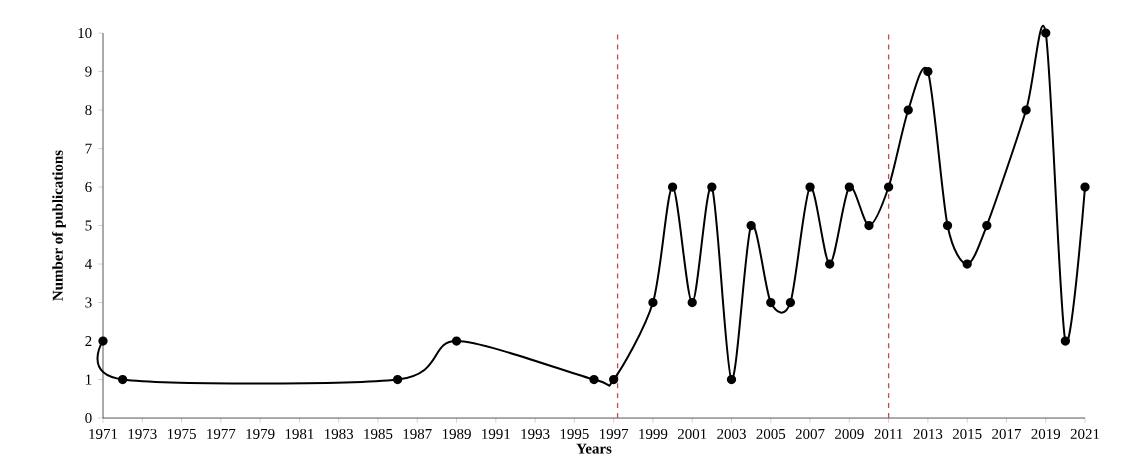 This screenshot has height=461, width=1143. What do you see at coordinates (142, 433) in the screenshot?
I see `x-tick-label: 1973` at bounding box center [142, 433].